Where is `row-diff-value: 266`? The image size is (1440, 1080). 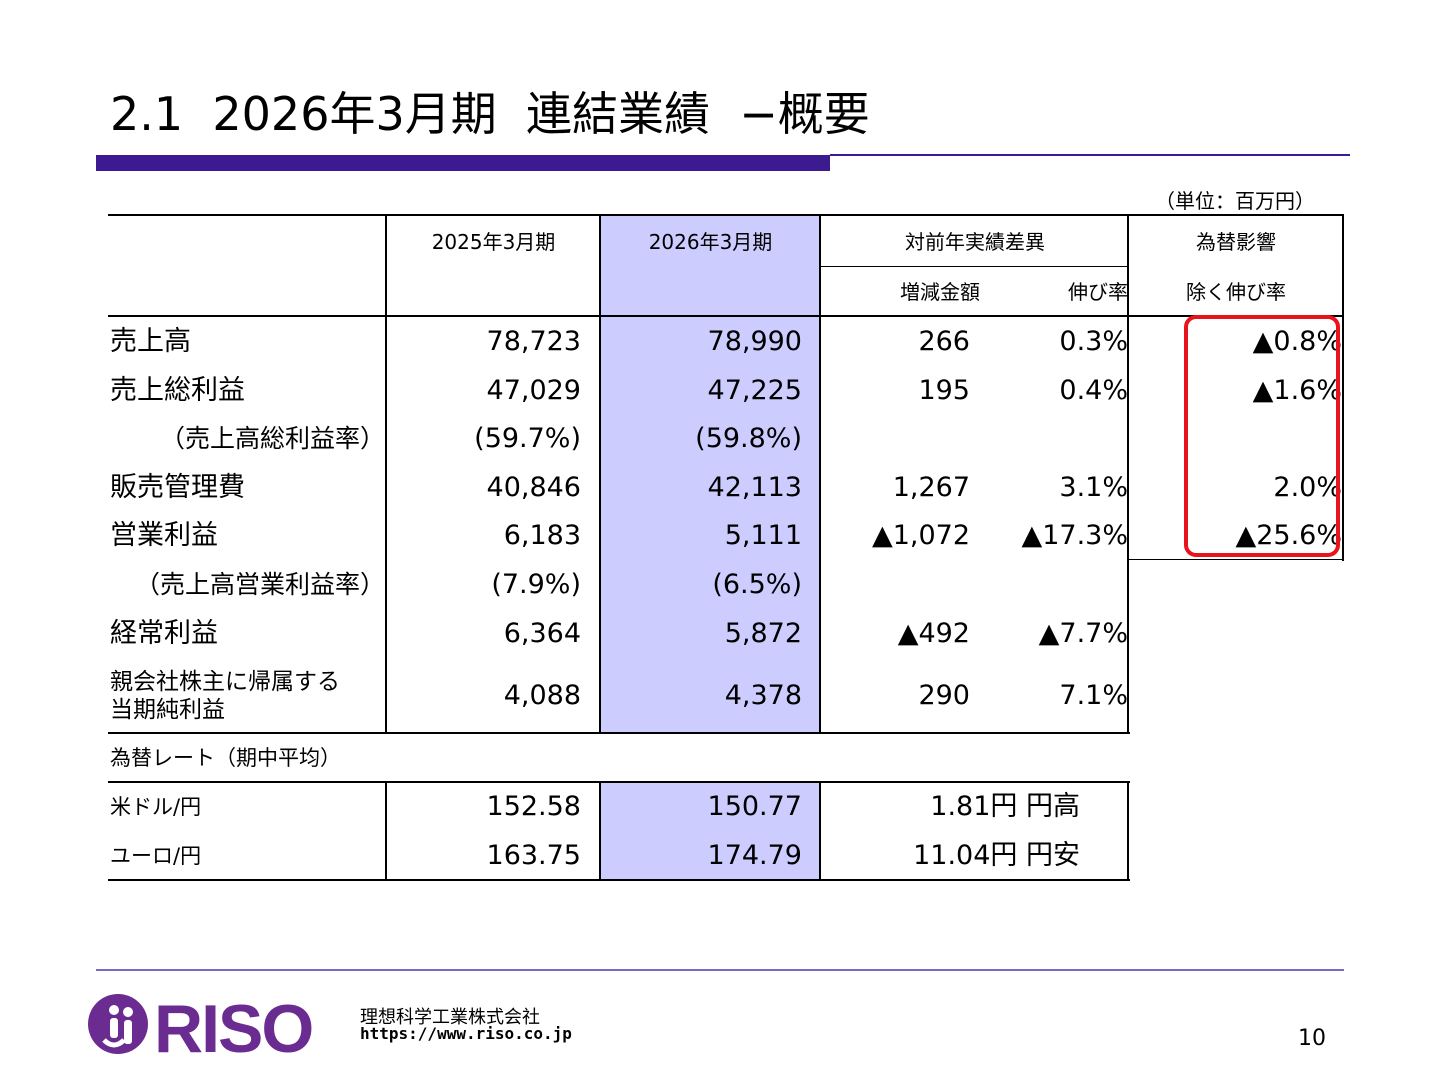 row-diff-value: 266 is located at coordinates (944, 341).